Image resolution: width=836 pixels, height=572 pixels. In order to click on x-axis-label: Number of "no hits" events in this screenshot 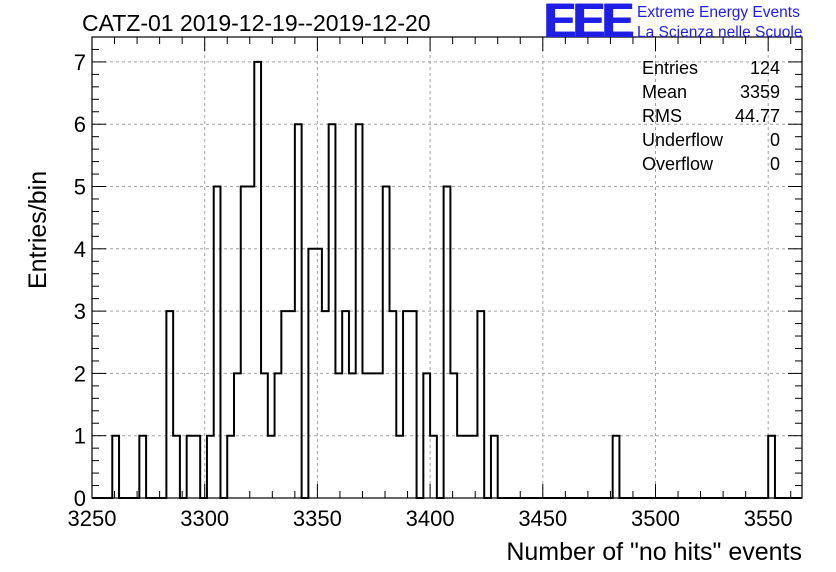, I will do `click(654, 552)`.